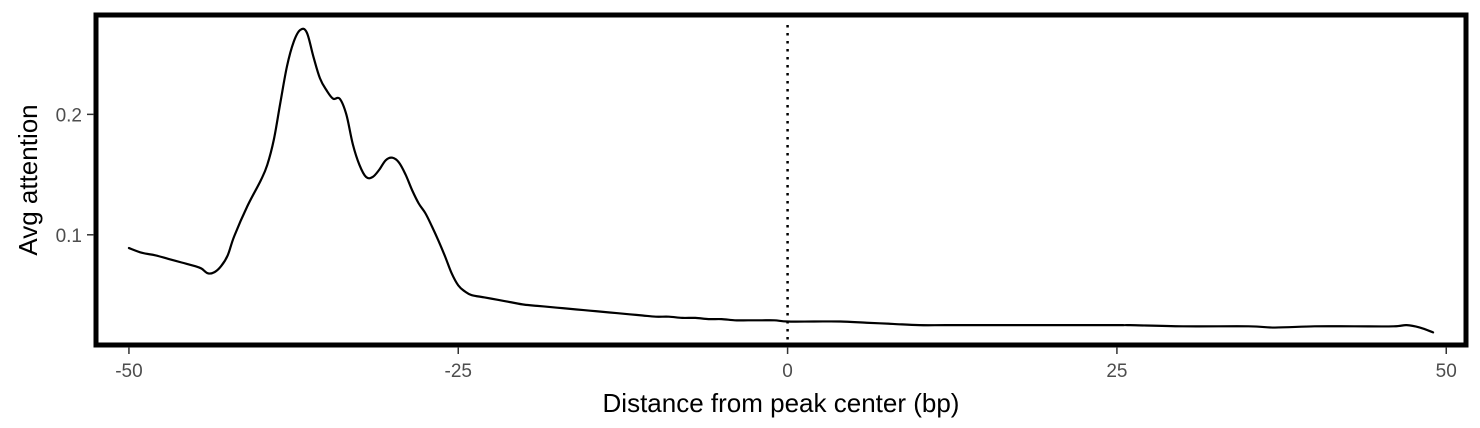  What do you see at coordinates (128, 371) in the screenshot?
I see `x-tick-label: -50` at bounding box center [128, 371].